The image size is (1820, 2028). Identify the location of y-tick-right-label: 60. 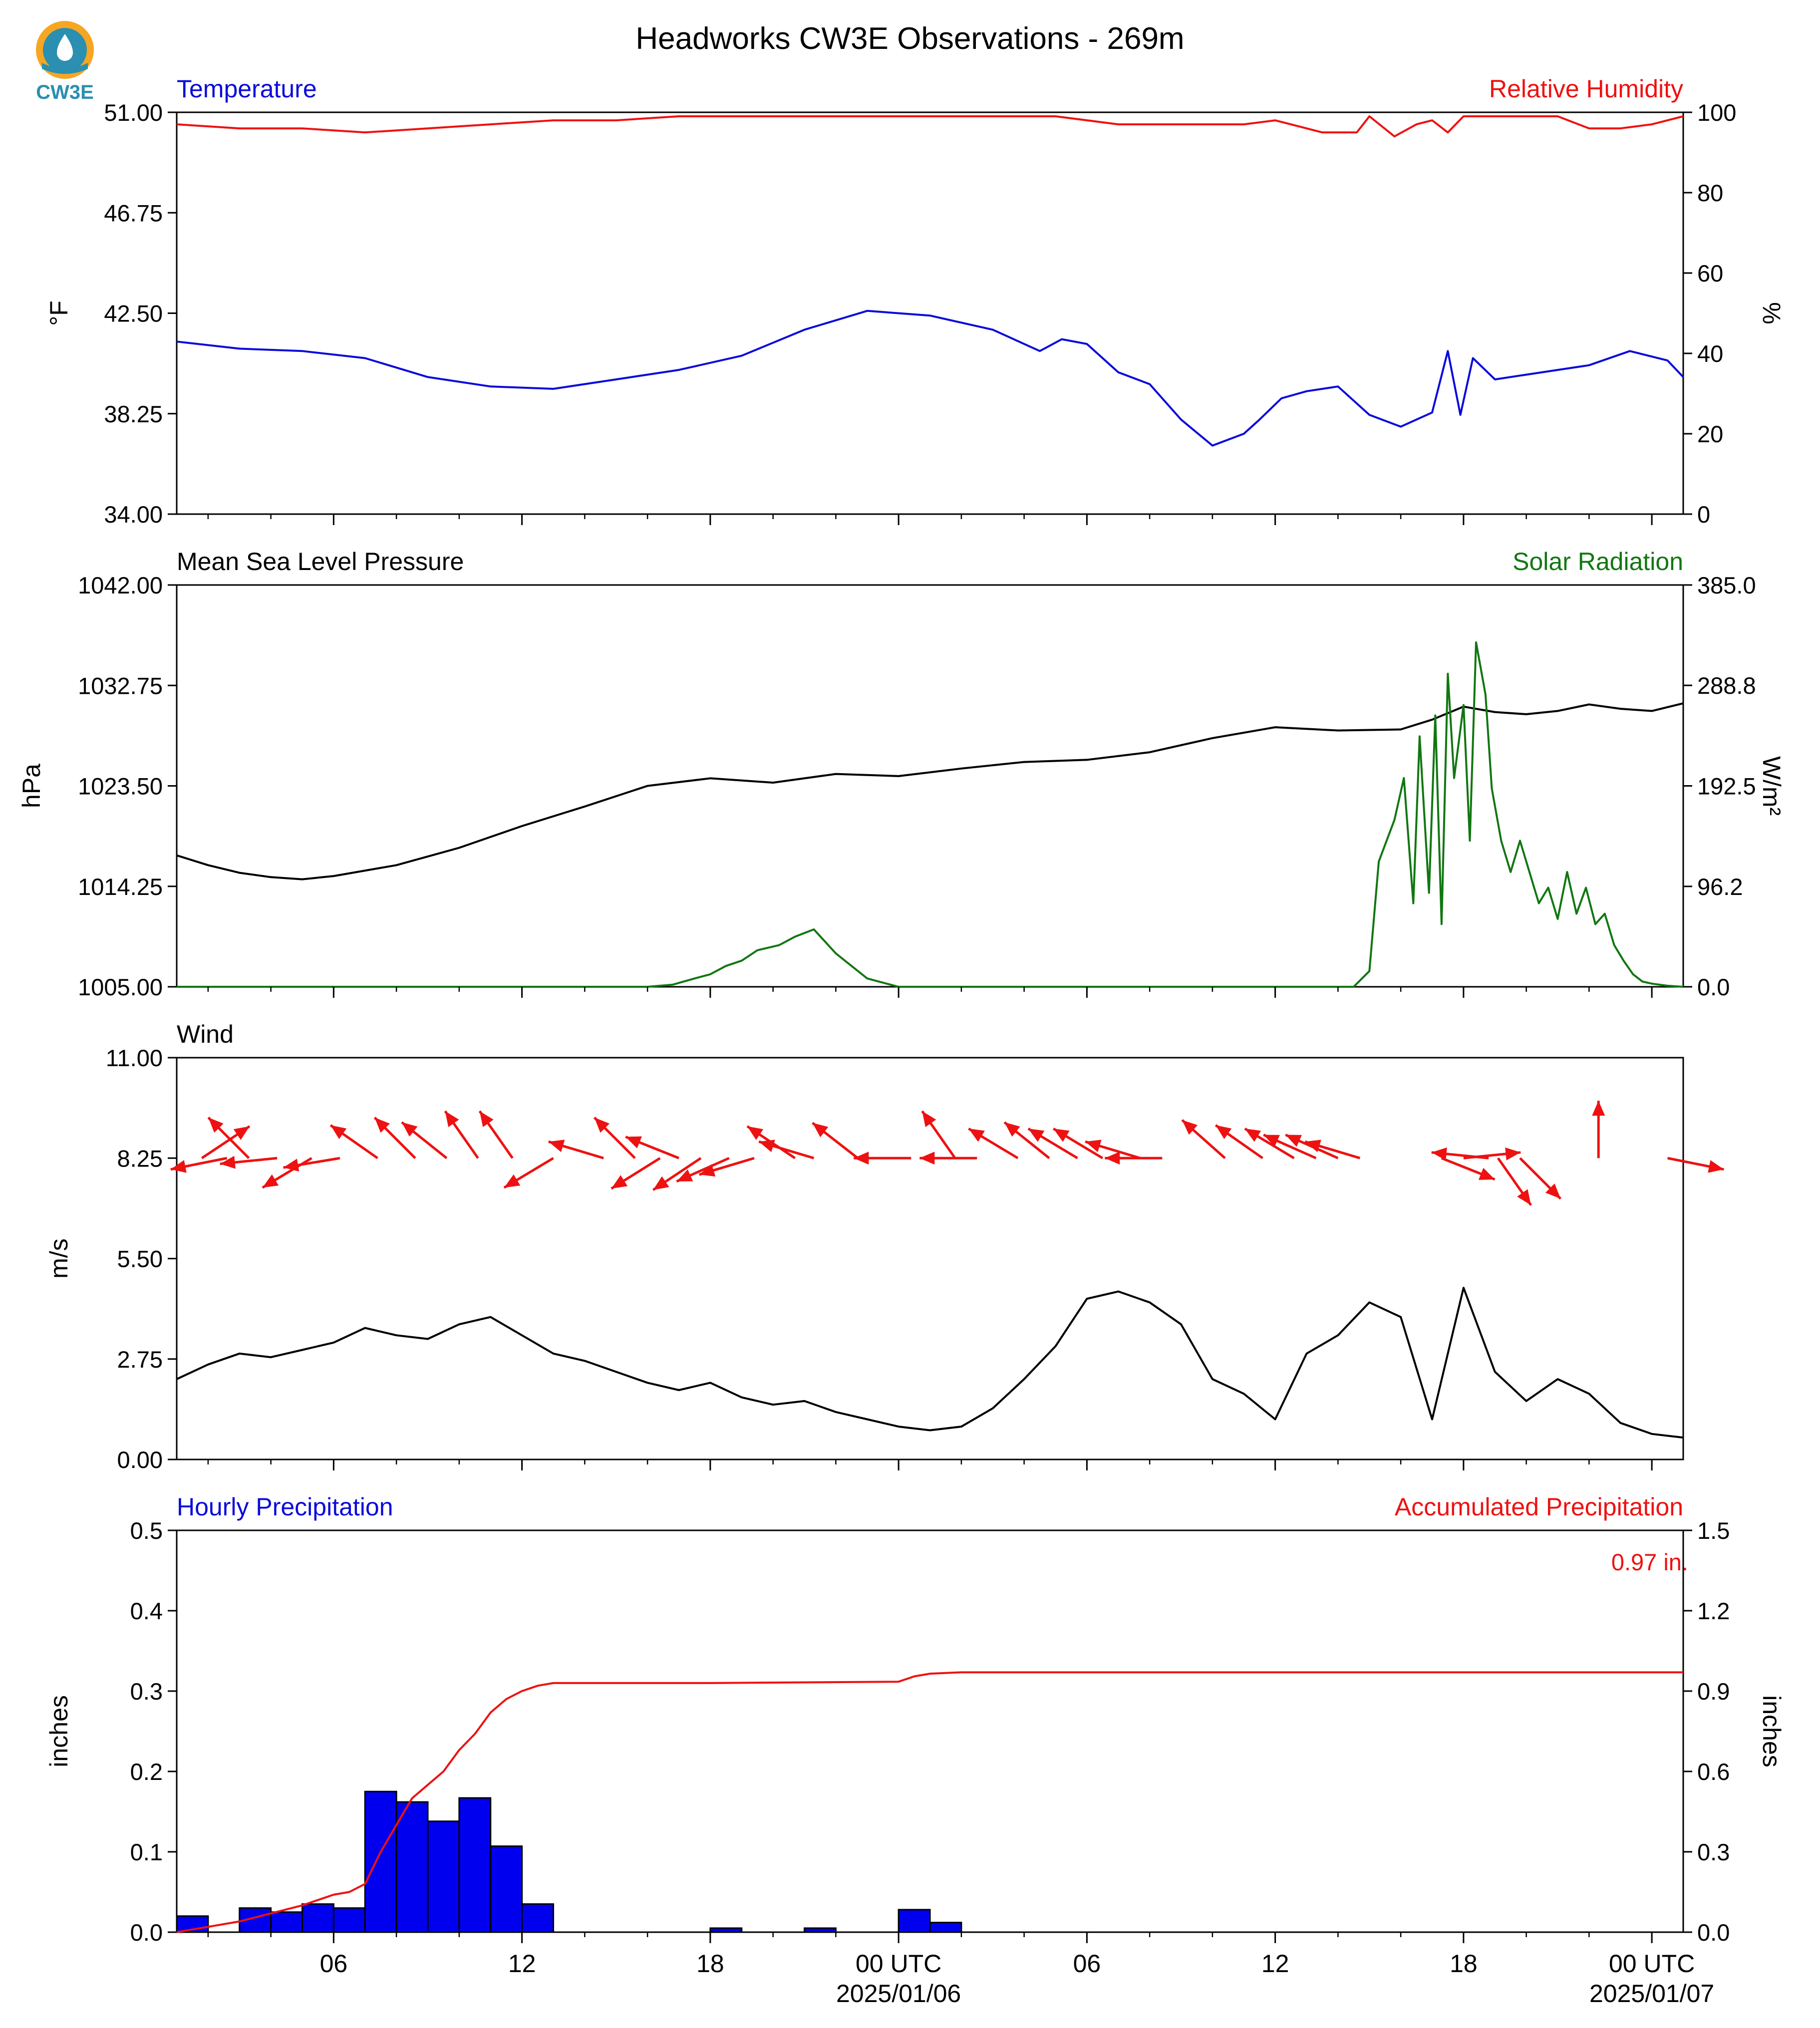
(1710, 273).